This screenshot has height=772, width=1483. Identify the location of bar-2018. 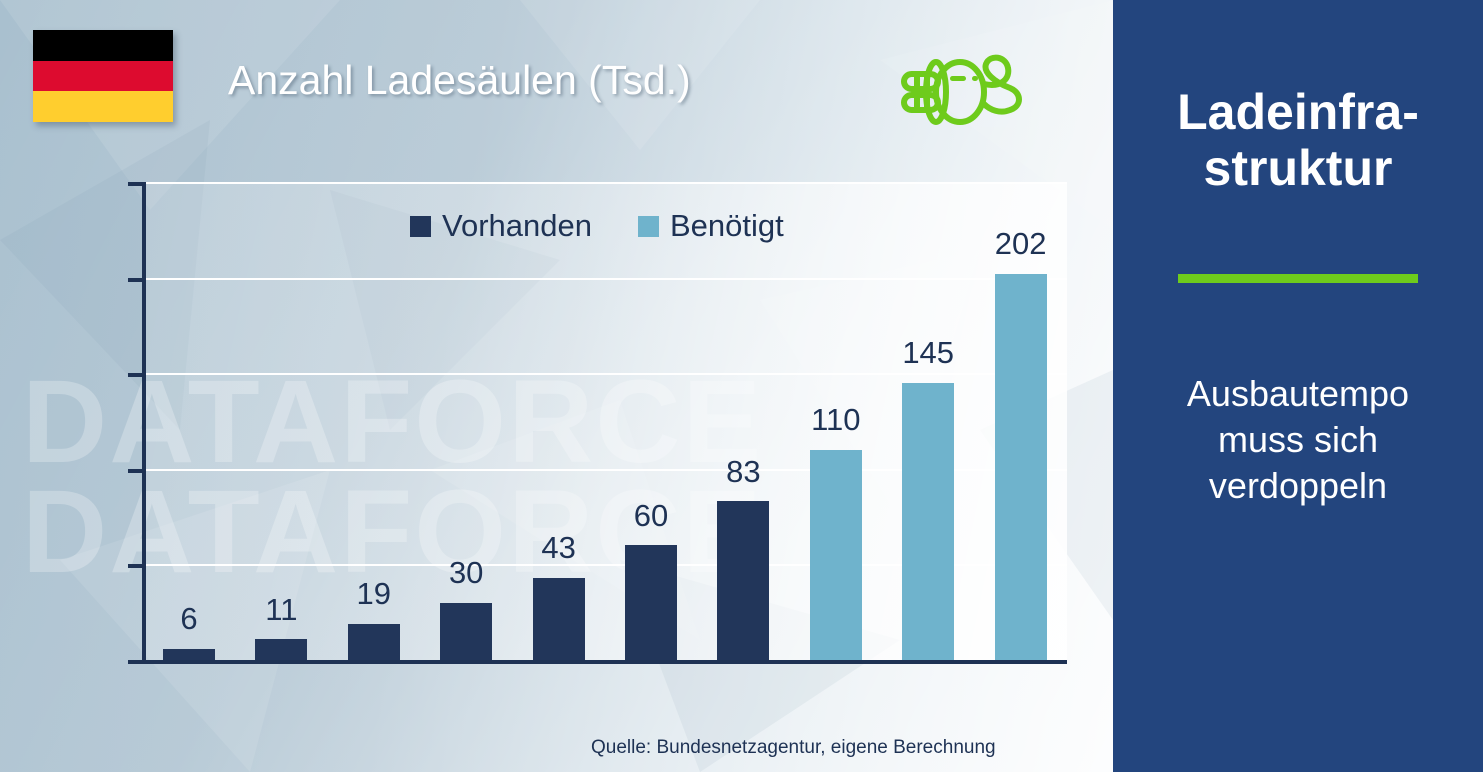
(281, 649).